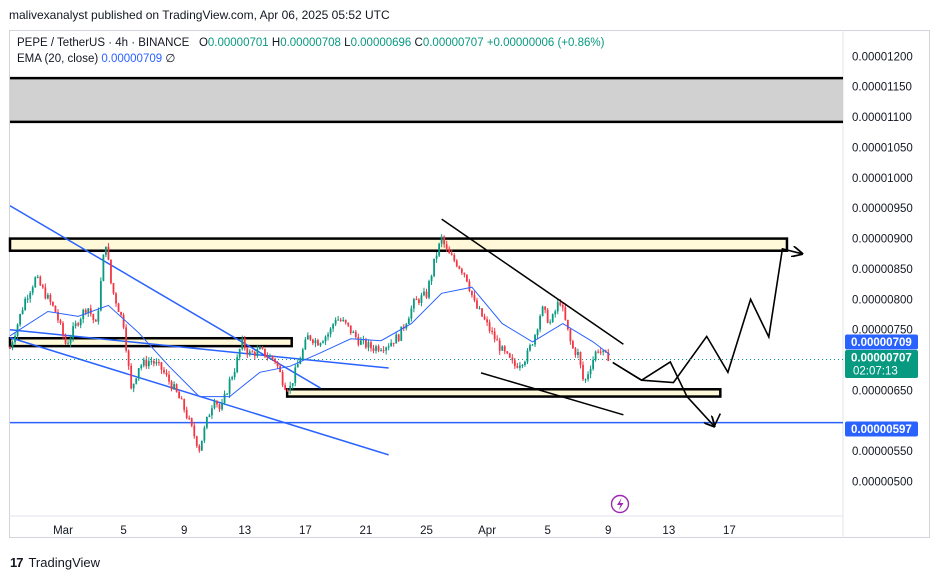  Describe the element at coordinates (620, 504) in the screenshot. I see `lightning-icon` at that location.